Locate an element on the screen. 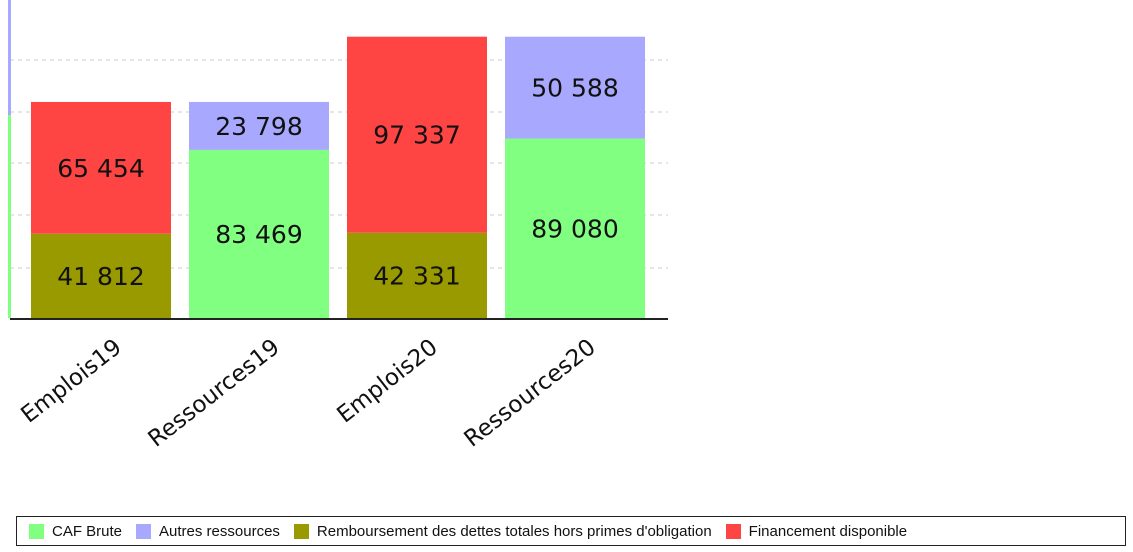 Image resolution: width=1133 pixels, height=552 pixels. cropped-bar-edge-top is located at coordinates (9, 57).